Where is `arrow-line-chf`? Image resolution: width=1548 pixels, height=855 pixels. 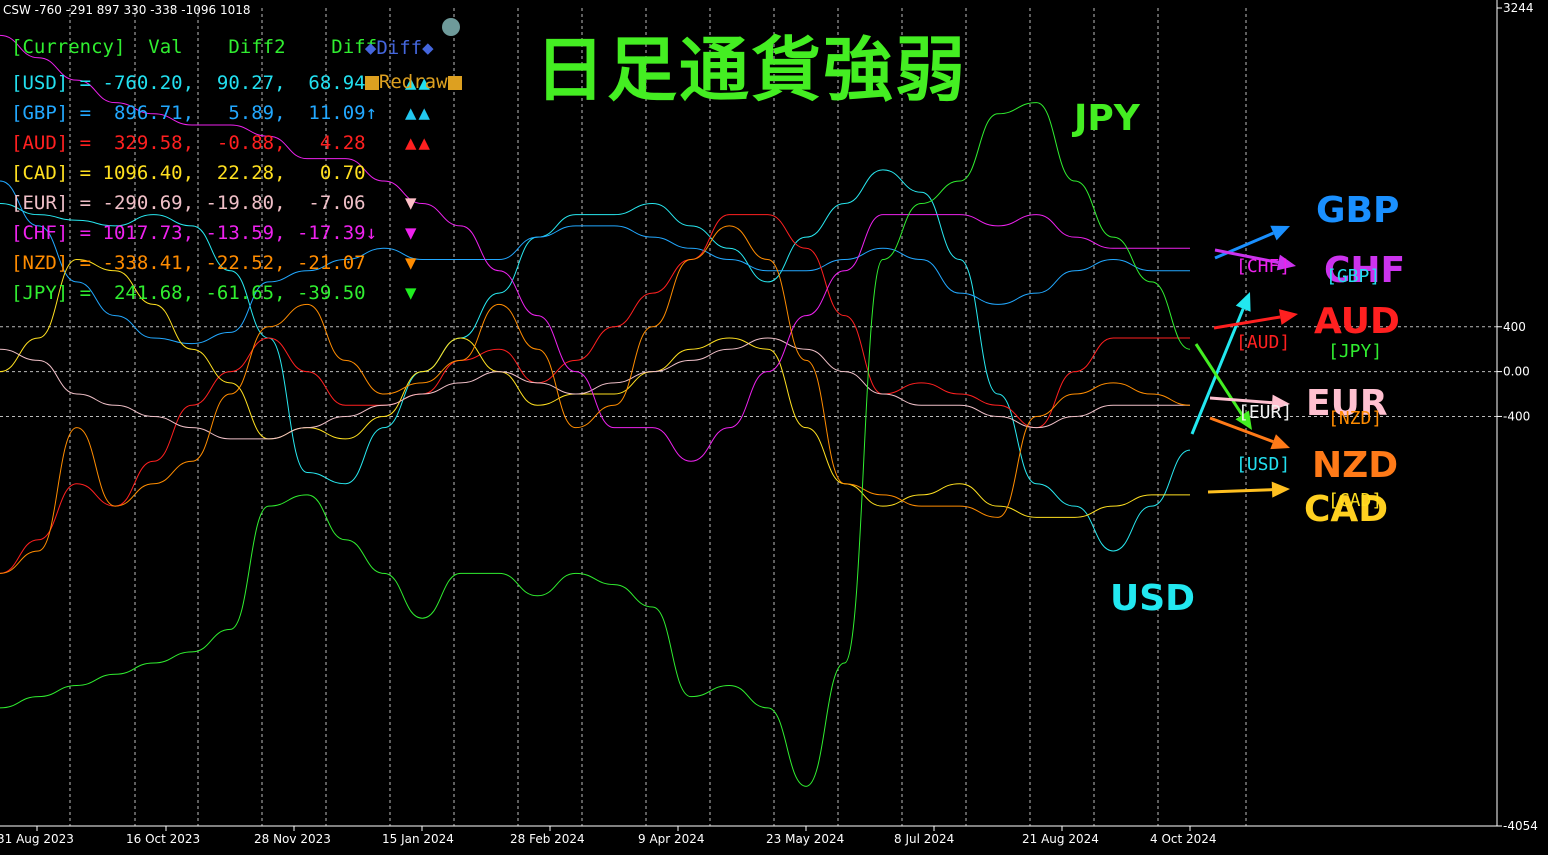
arrow-line-chf is located at coordinates (1246, 256).